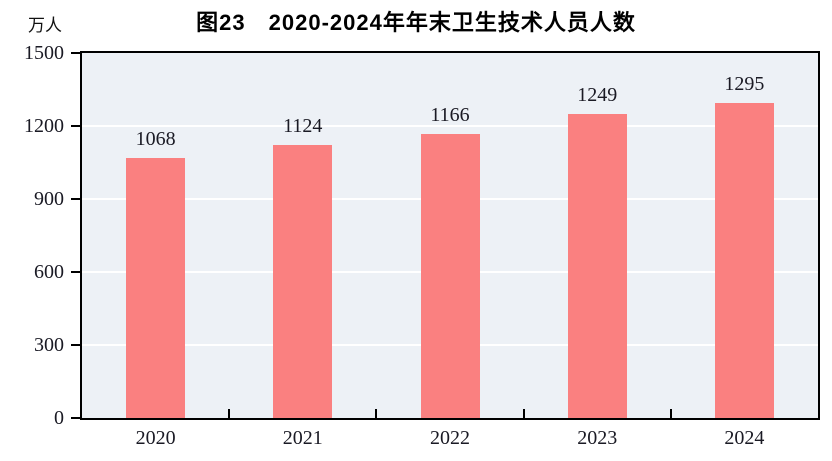 The height and width of the screenshot is (461, 832). Describe the element at coordinates (416, 22) in the screenshot. I see `chart-title: 图23 2020-2024年年末卫生技术人员人数` at that location.